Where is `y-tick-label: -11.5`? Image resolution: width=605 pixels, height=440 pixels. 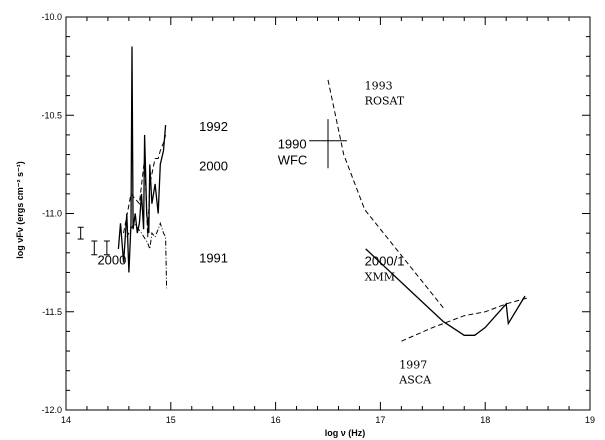
y-tick-label: -11.5 is located at coordinates (52, 312).